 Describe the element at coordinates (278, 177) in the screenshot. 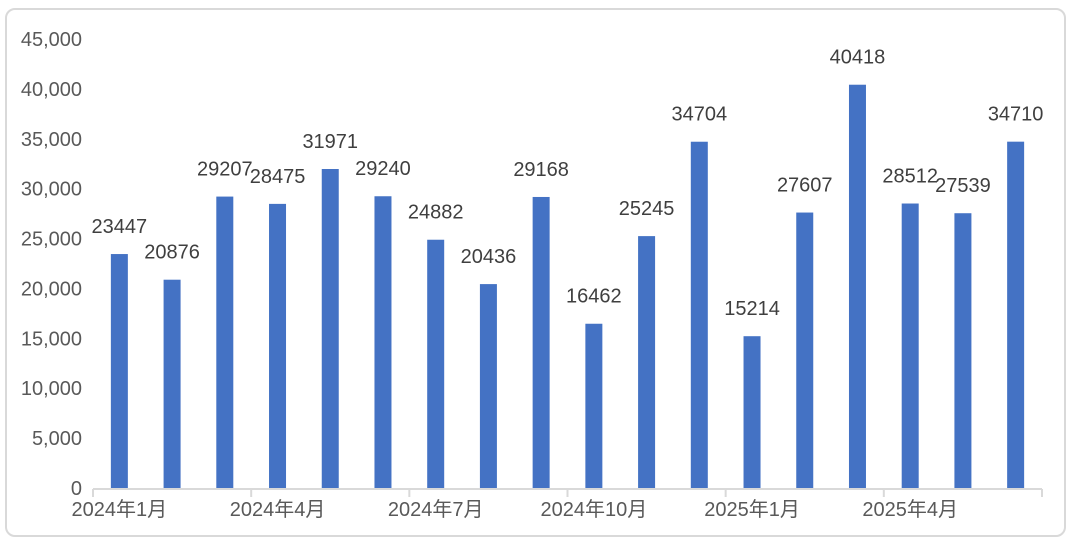

I see `bar-value-label: 28475` at that location.